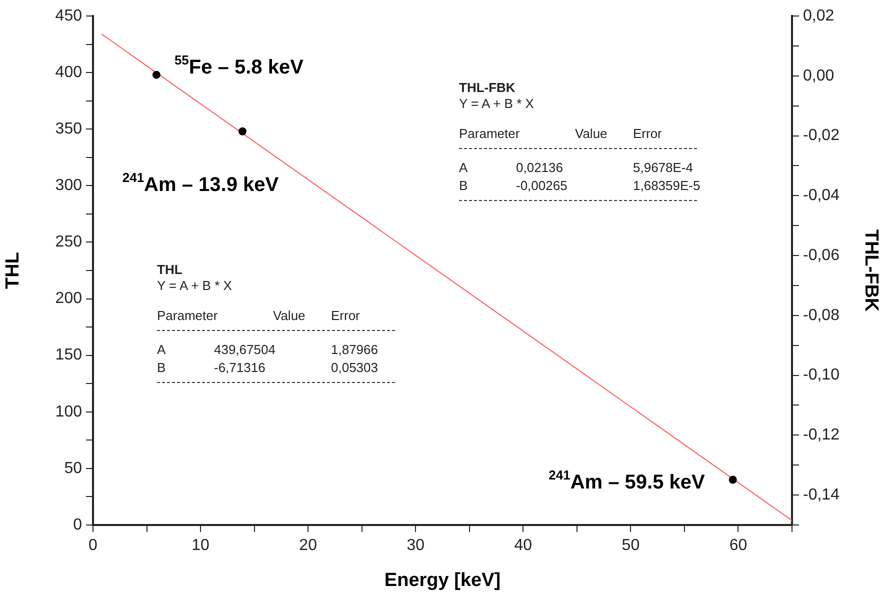 The image size is (884, 594). What do you see at coordinates (871, 270) in the screenshot?
I see `y2-axis-title: THL-FBK` at bounding box center [871, 270].